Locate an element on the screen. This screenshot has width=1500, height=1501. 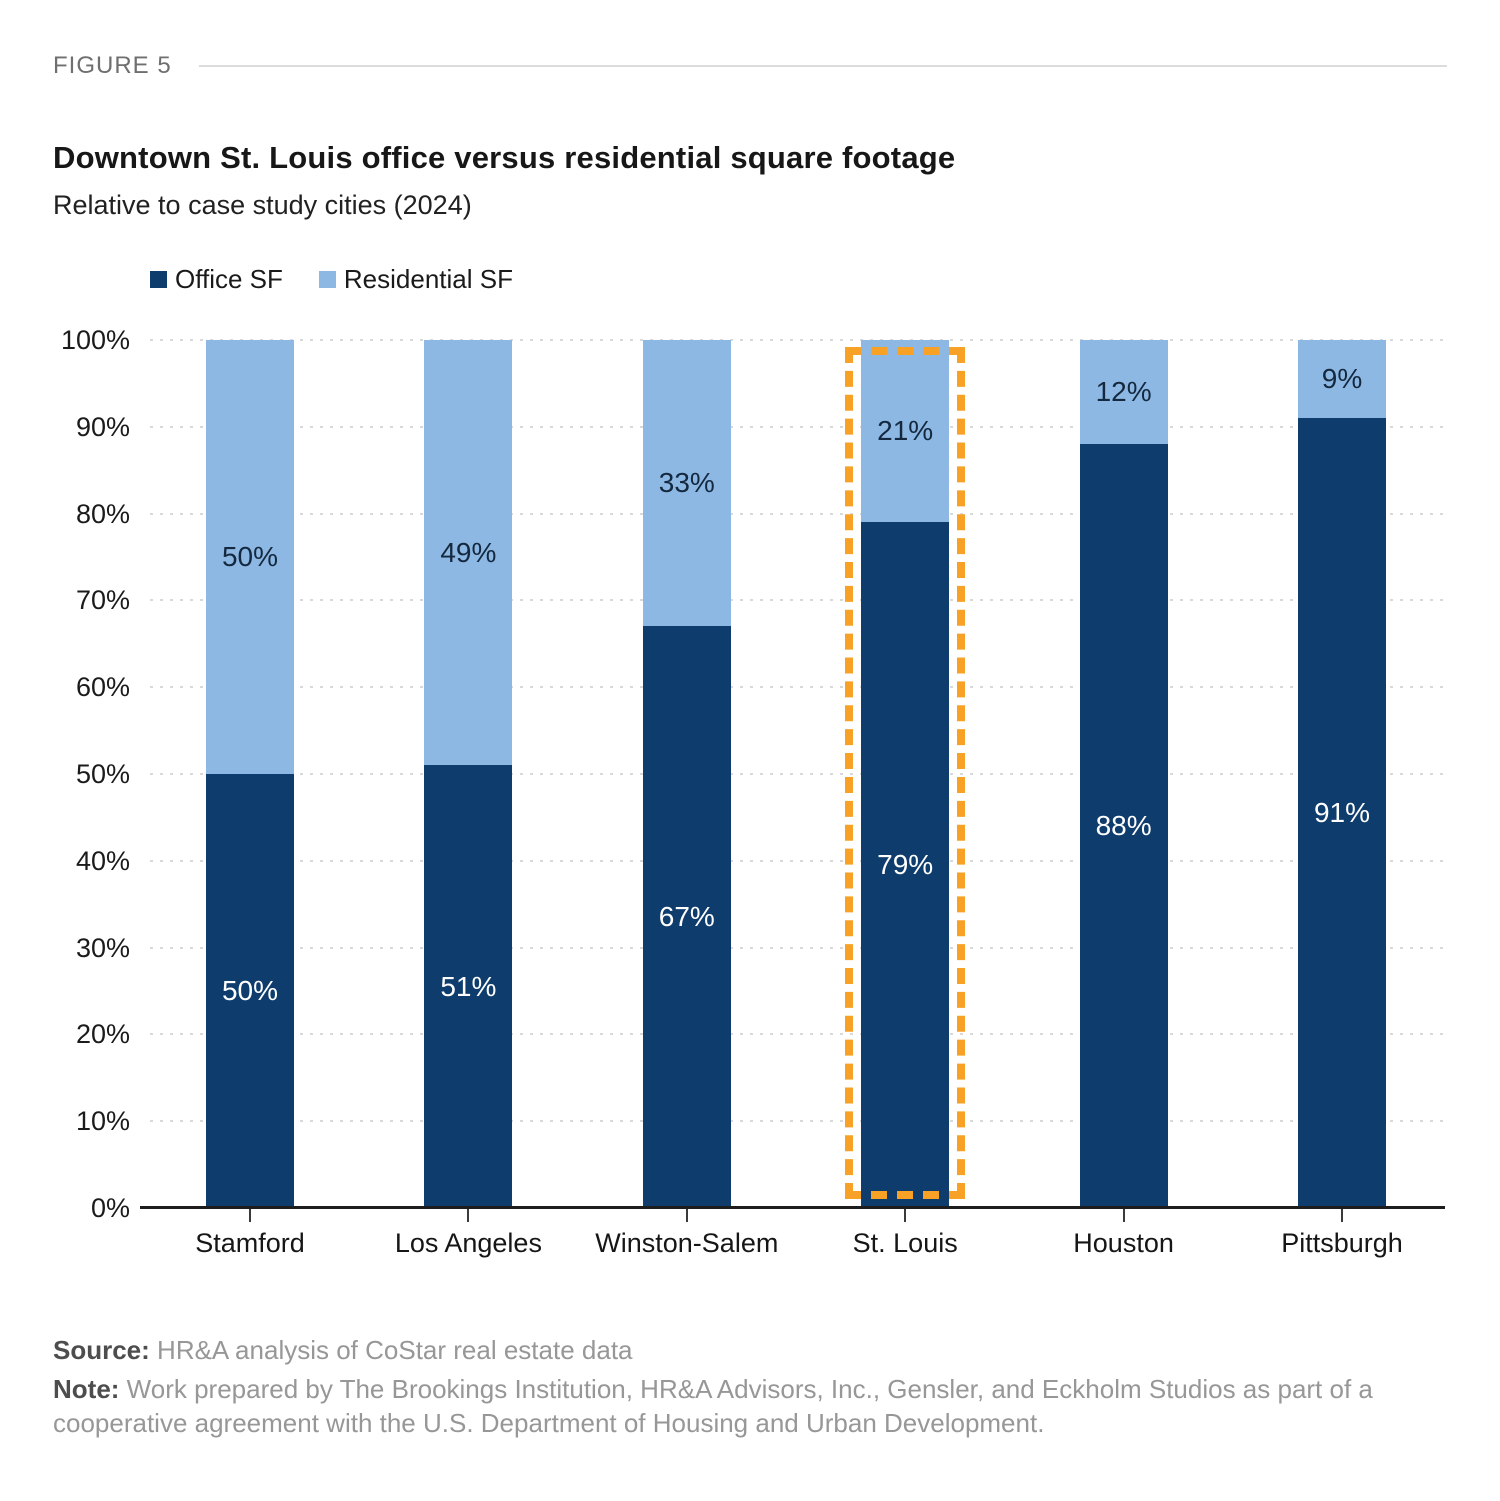
x-axis-label-Stamford: Stamford is located at coordinates (250, 1243).